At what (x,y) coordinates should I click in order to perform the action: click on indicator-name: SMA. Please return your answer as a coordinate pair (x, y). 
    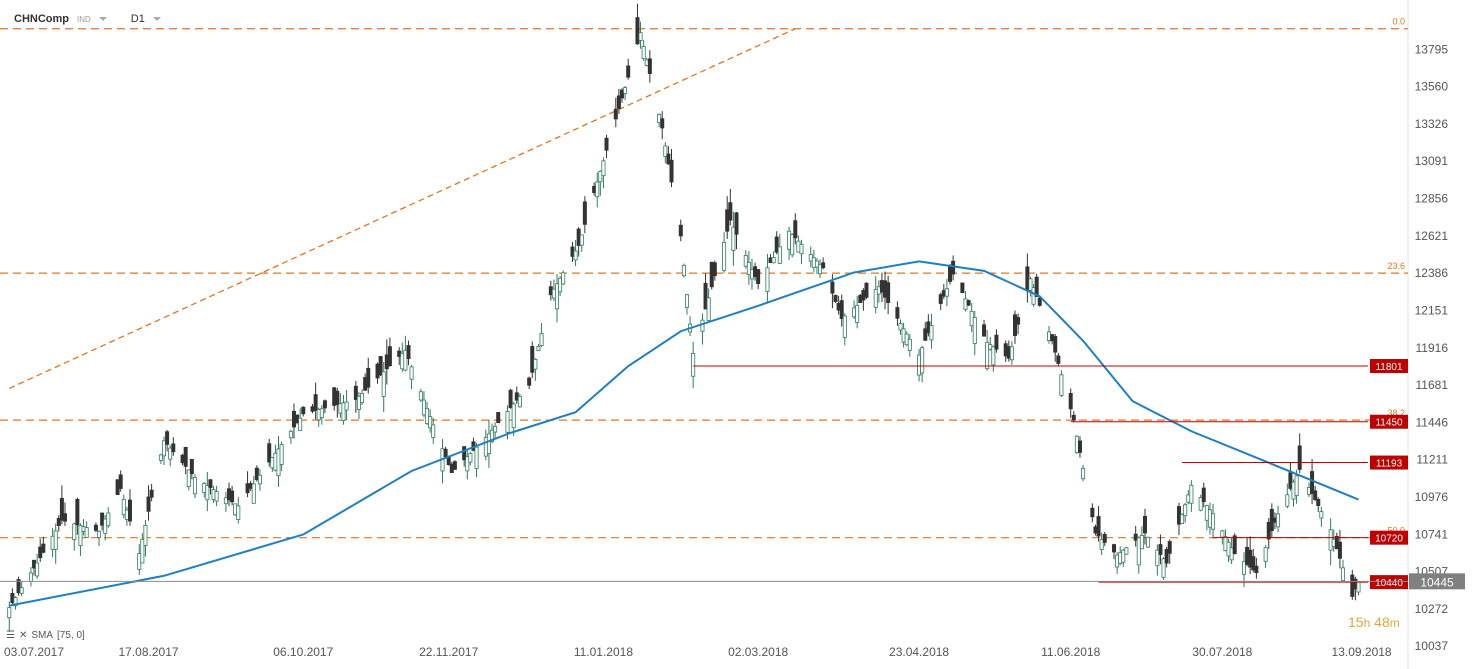
    Looking at the image, I should click on (42, 635).